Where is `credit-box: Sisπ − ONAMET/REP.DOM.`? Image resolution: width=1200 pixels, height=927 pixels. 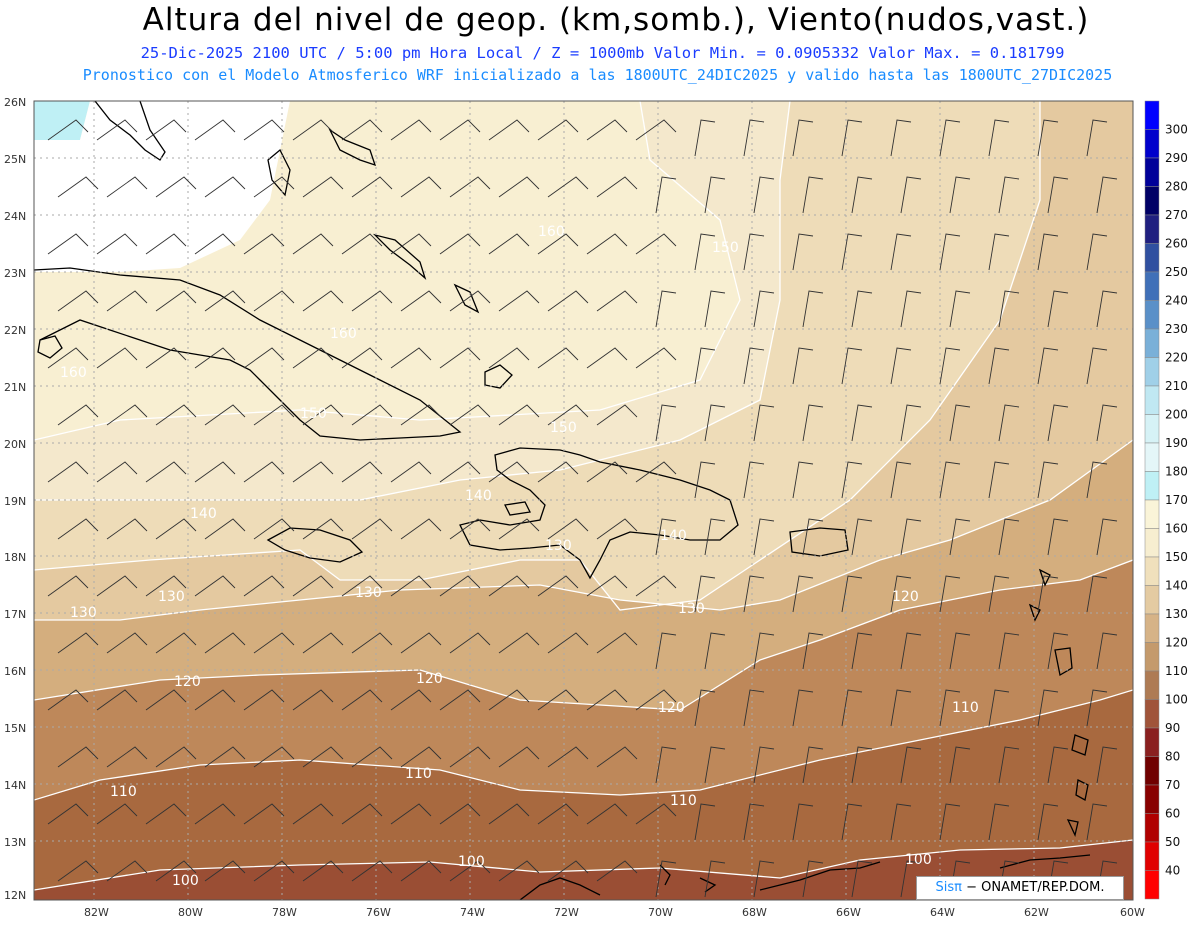
credit-box: Sisπ − ONAMET/REP.DOM. is located at coordinates (1020, 888).